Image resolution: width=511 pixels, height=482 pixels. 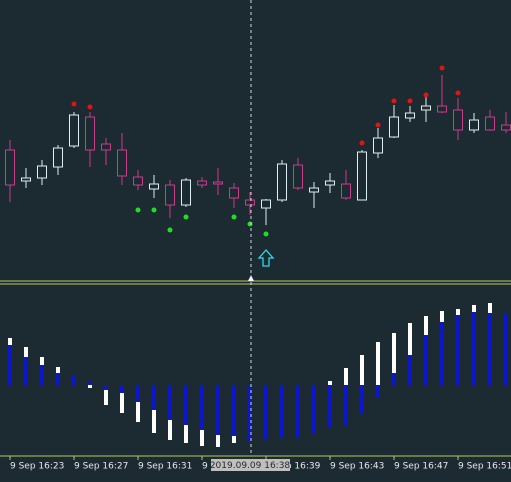 What do you see at coordinates (101, 467) in the screenshot?
I see `x-tick-label: 9 Sep 16:27` at bounding box center [101, 467].